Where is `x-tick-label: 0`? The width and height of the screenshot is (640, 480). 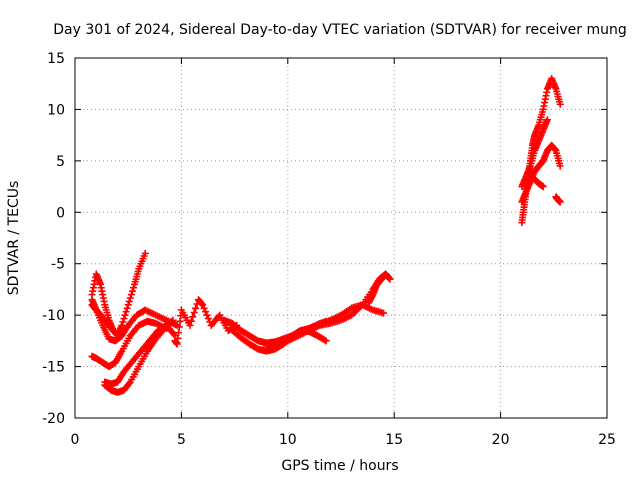 x-tick-label: 0 is located at coordinates (75, 440).